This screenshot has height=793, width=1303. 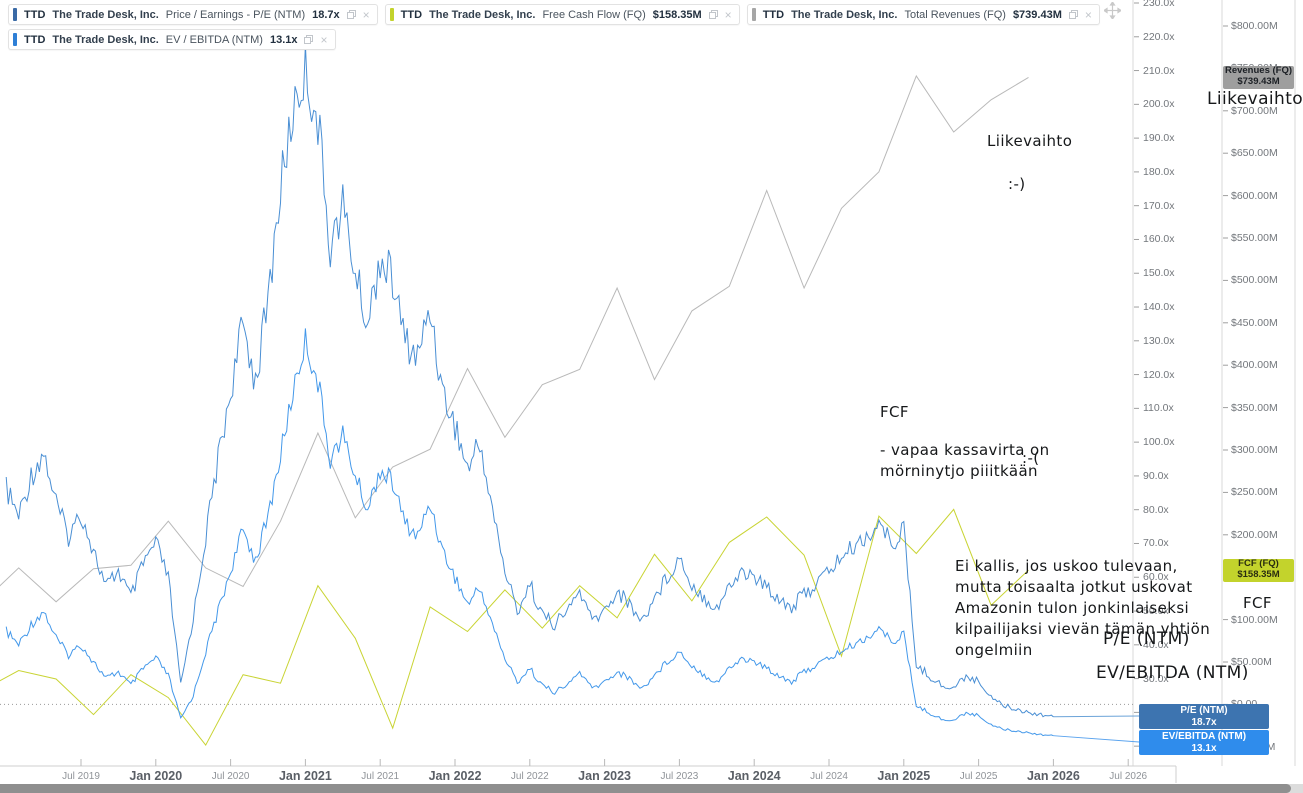 I want to click on usd-axis-tick-label: $250.00M, so click(x=1254, y=492).